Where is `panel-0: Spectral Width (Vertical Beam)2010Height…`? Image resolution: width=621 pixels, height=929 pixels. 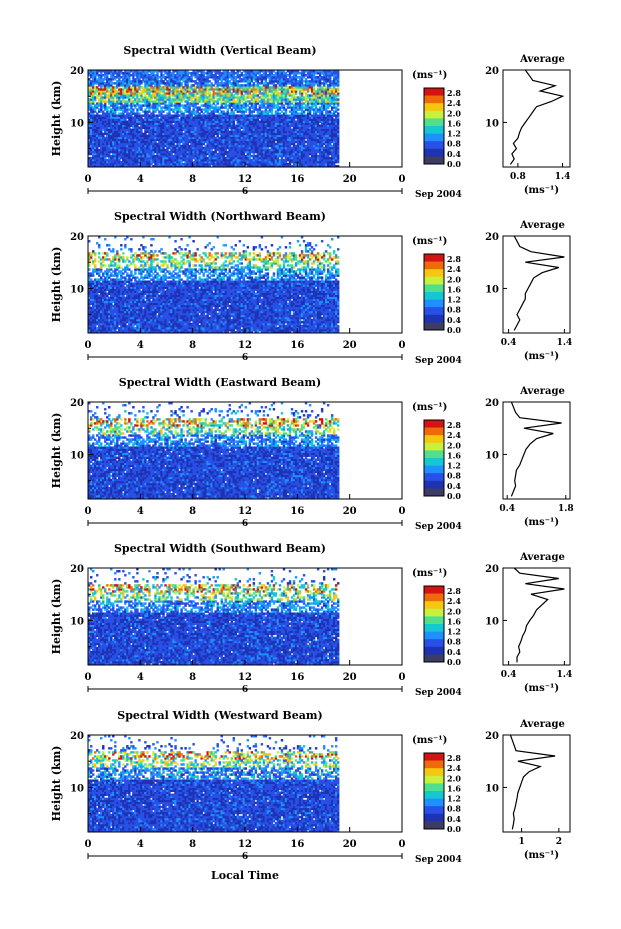 panel-0: Spectral Width (Vertical Beam)2010Height… is located at coordinates (310, 122).